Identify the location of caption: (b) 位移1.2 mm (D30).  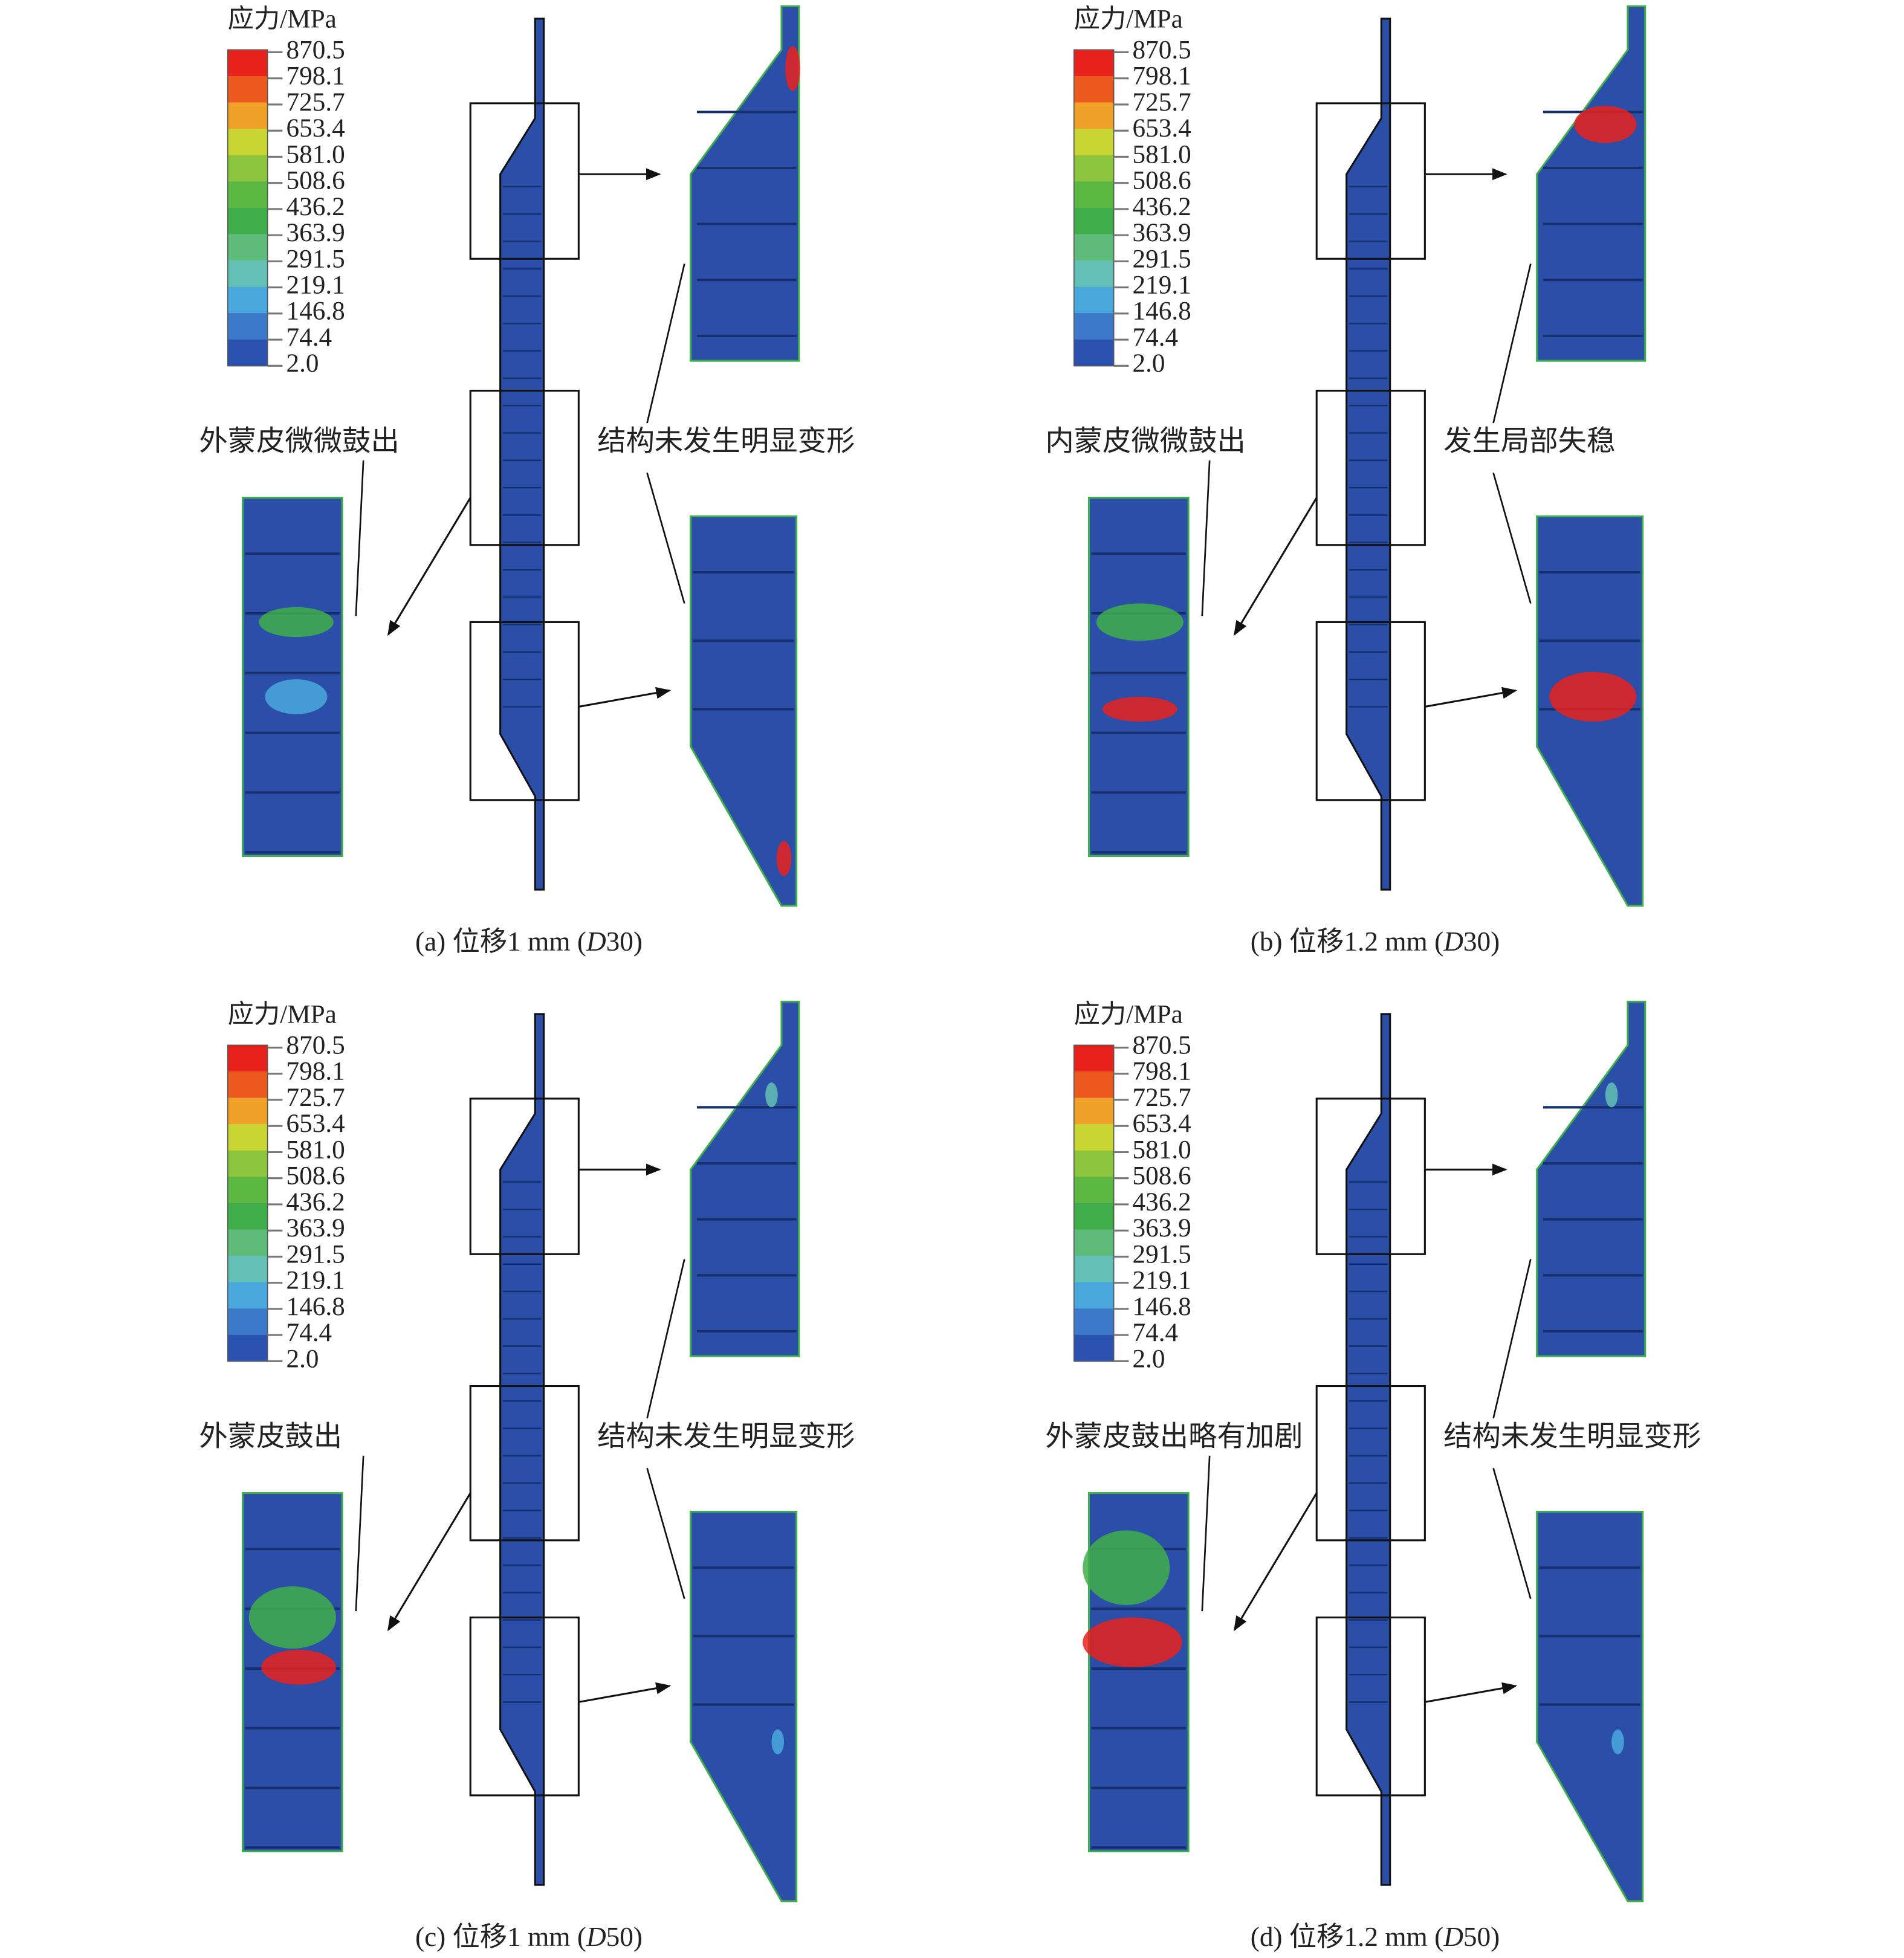
(1375, 941).